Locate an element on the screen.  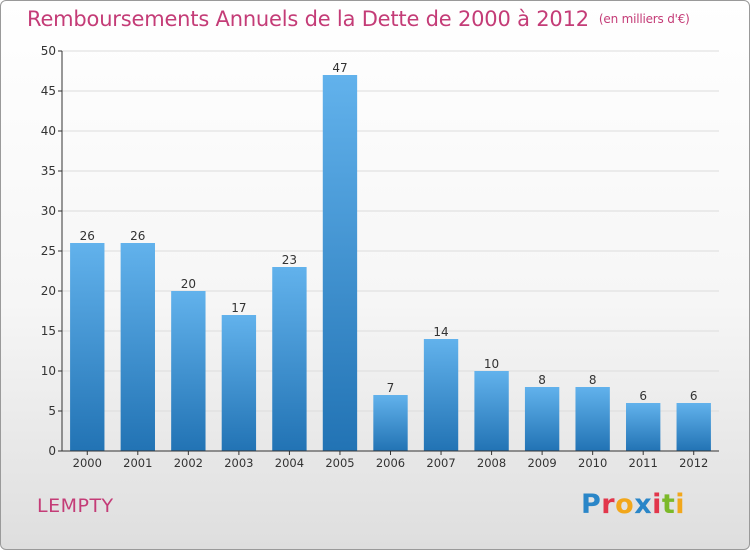
bar-value-2008: 10 is located at coordinates (491, 364).